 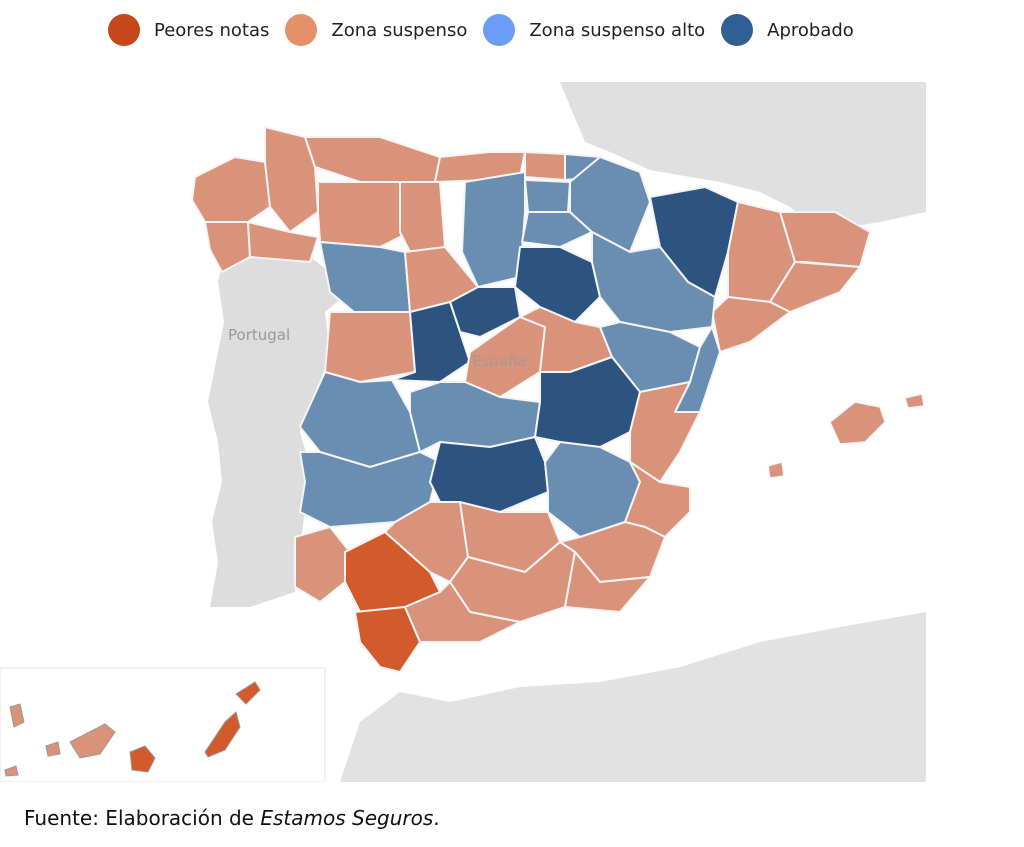 What do you see at coordinates (557, 229) in the screenshot?
I see `region-la-rioja` at bounding box center [557, 229].